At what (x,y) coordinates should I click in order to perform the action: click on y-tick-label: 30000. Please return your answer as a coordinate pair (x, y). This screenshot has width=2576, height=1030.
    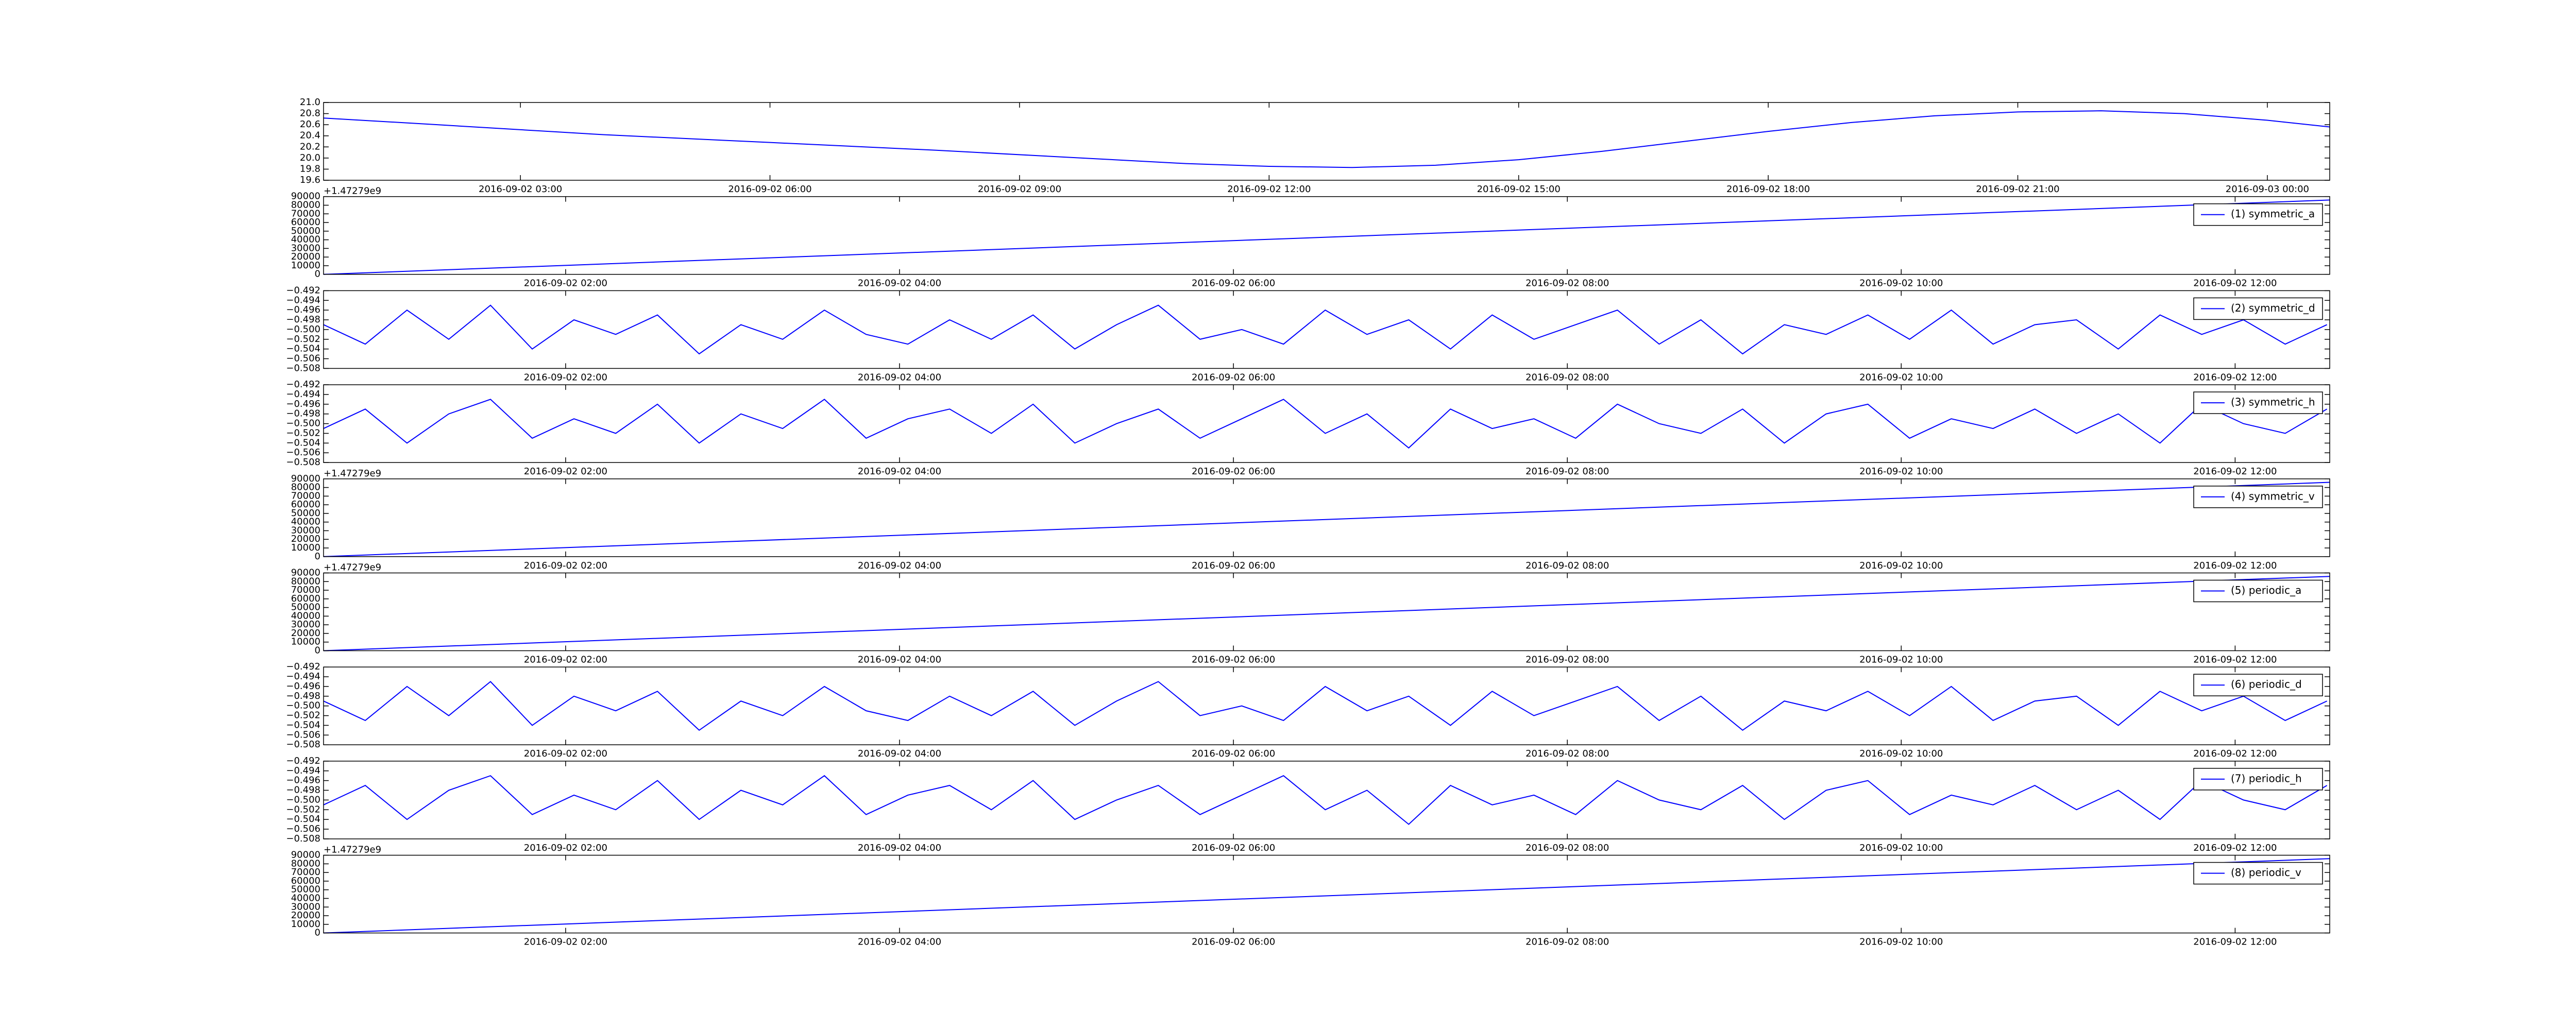
    Looking at the image, I should click on (305, 907).